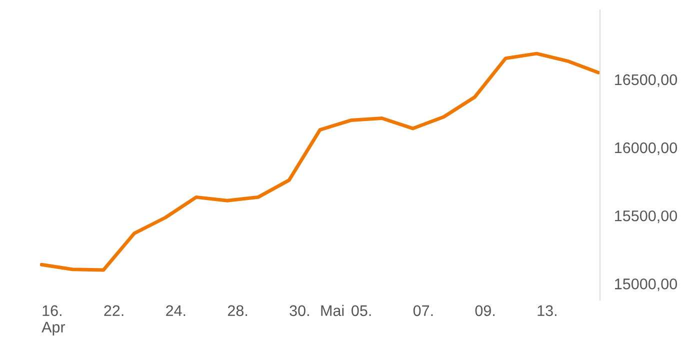  I want to click on x-tick-label: 30., so click(299, 310).